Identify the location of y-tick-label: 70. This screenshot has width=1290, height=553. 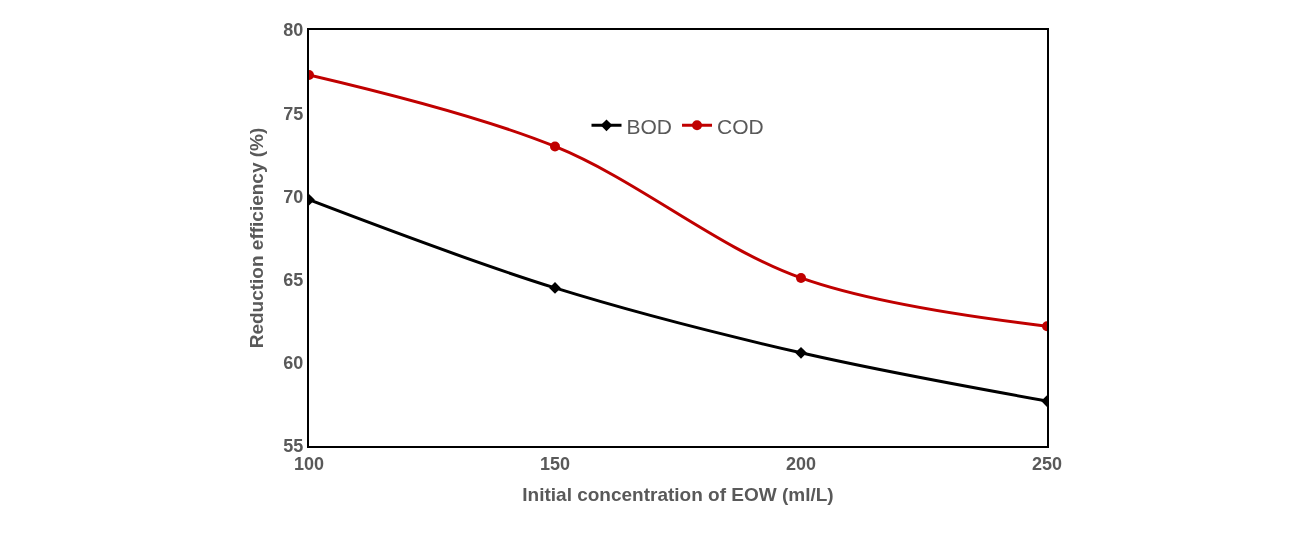
(293, 196).